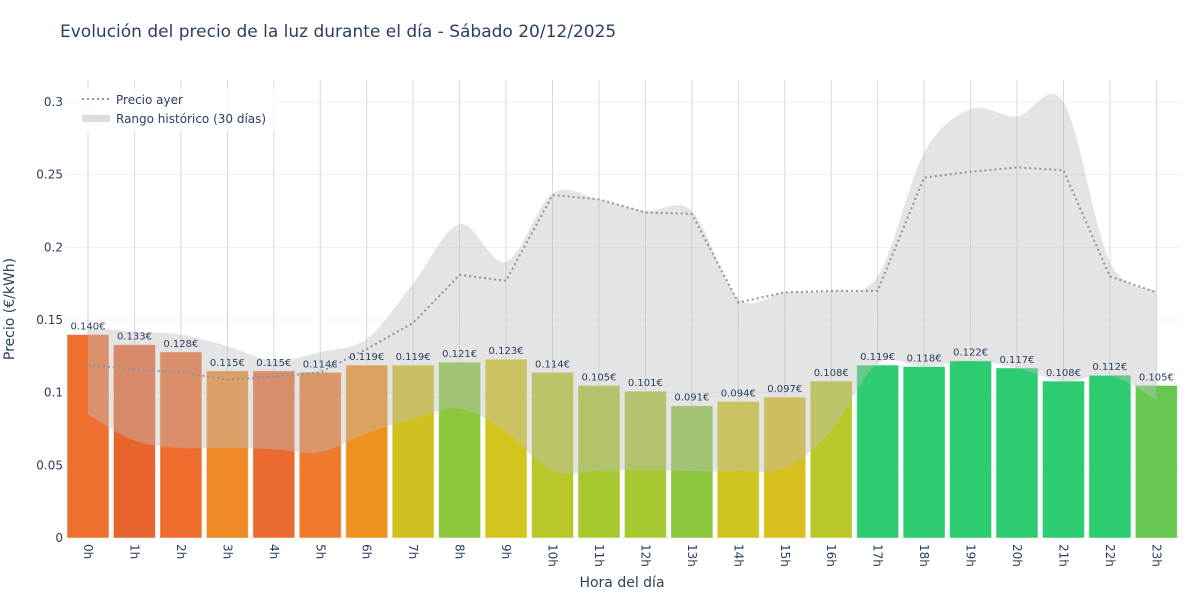  I want to click on x-tick-label: 9h, so click(506, 551).